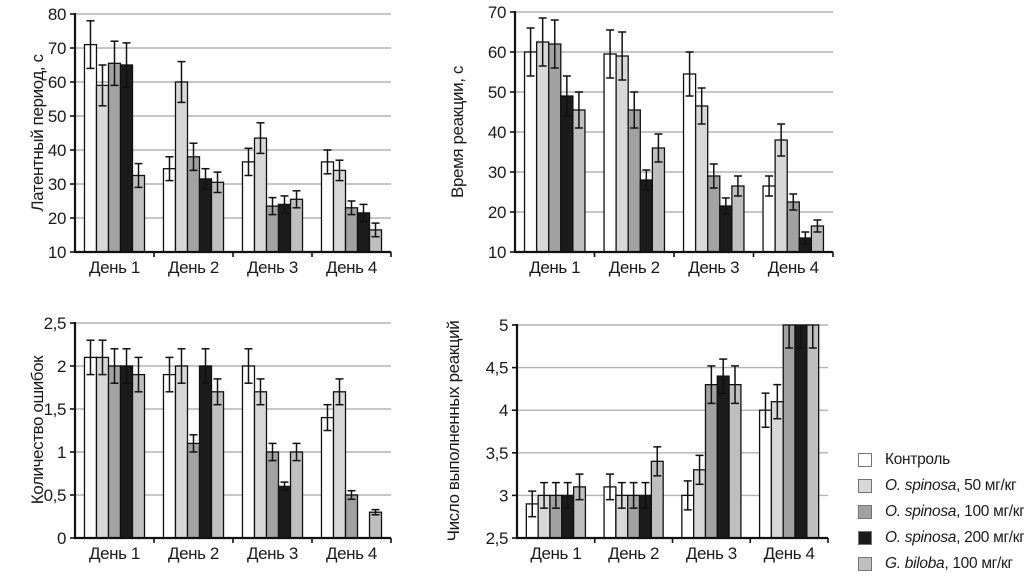 The height and width of the screenshot is (579, 1024). I want to click on y-tick-label: 3,5, so click(497, 453).